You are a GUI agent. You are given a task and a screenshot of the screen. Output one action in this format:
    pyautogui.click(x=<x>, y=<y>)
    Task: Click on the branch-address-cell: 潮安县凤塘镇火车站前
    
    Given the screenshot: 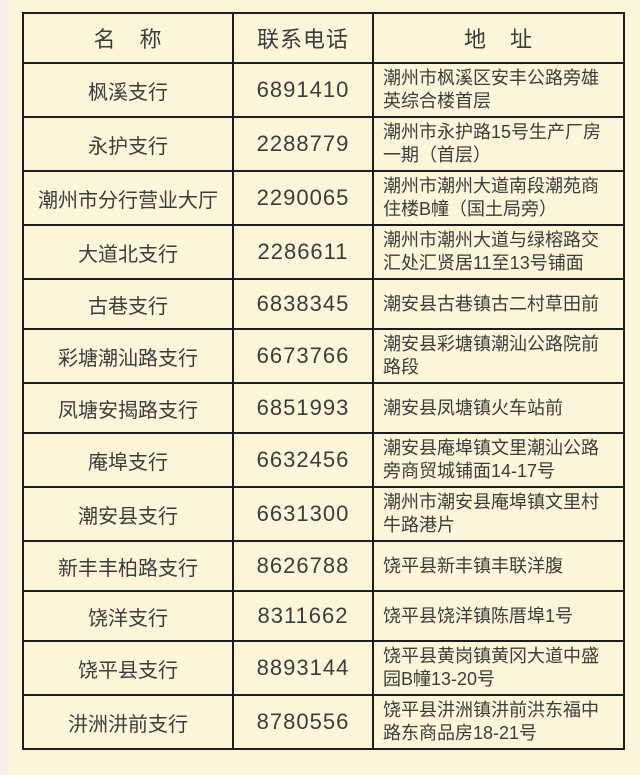 What is the action you would take?
    pyautogui.click(x=498, y=408)
    